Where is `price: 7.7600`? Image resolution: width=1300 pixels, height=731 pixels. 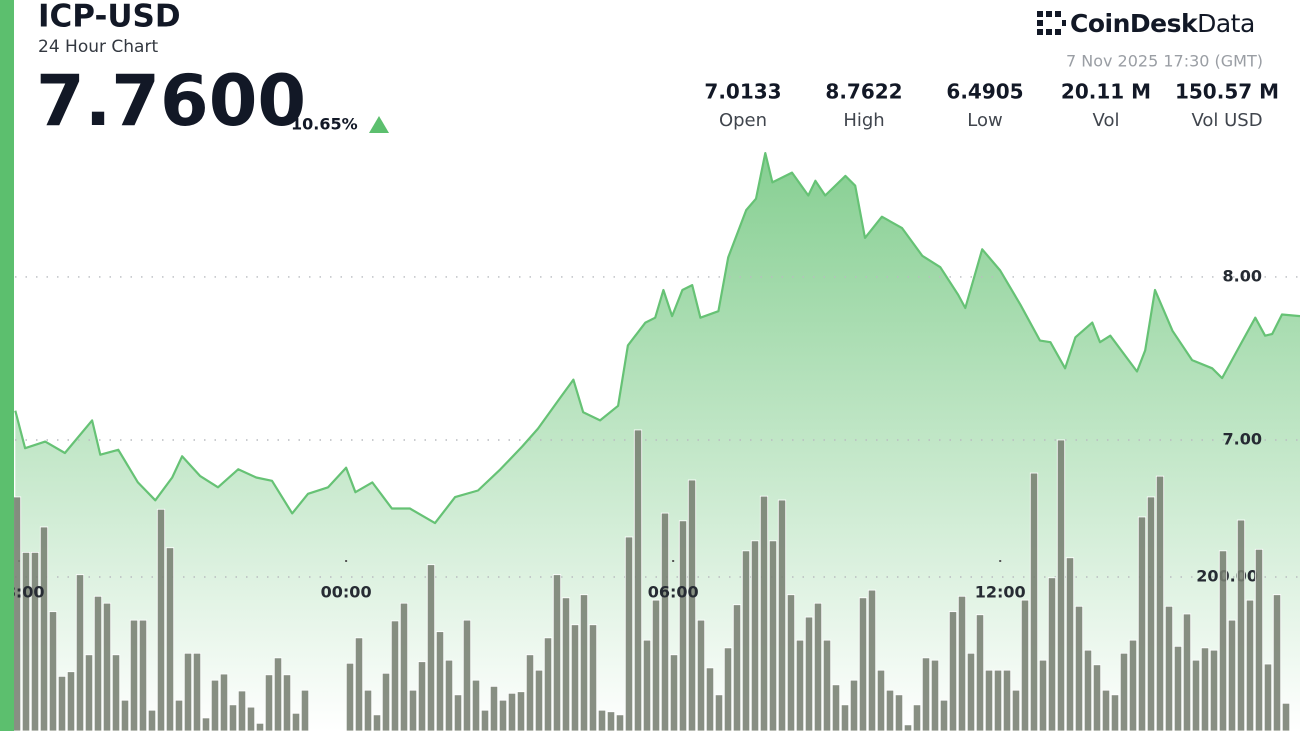
price: 7.7600 is located at coordinates (171, 101).